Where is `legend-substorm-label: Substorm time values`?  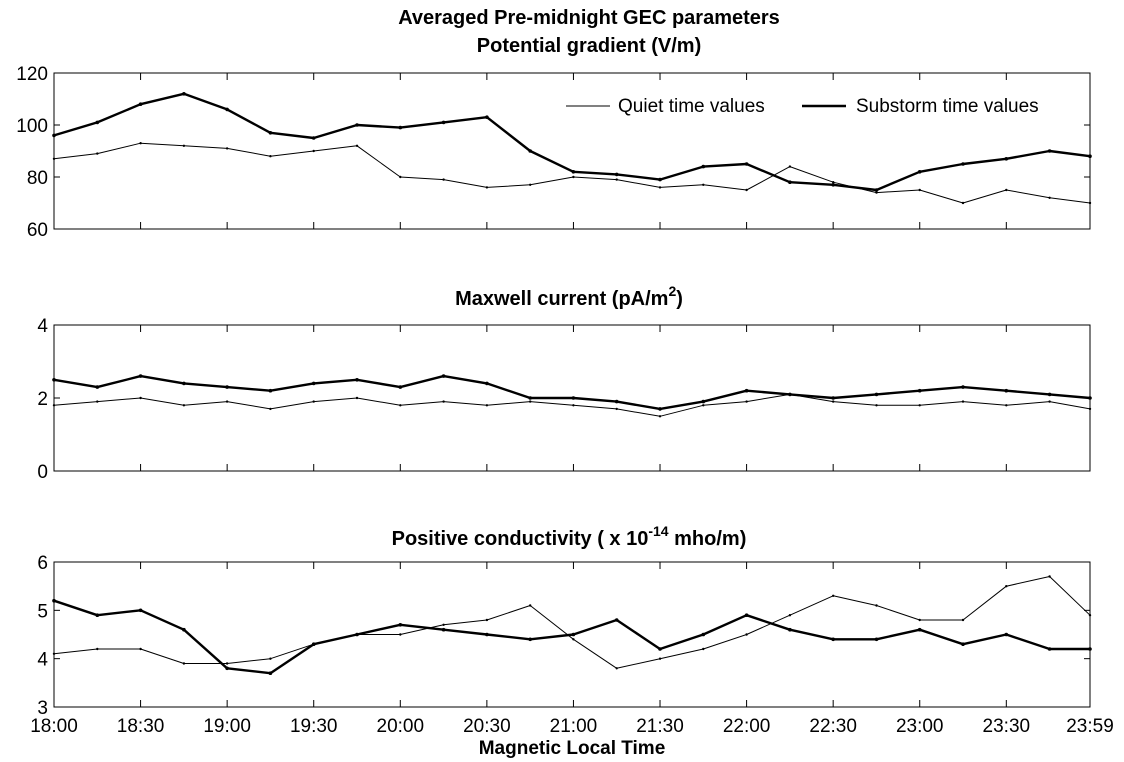 legend-substorm-label: Substorm time values is located at coordinates (947, 106).